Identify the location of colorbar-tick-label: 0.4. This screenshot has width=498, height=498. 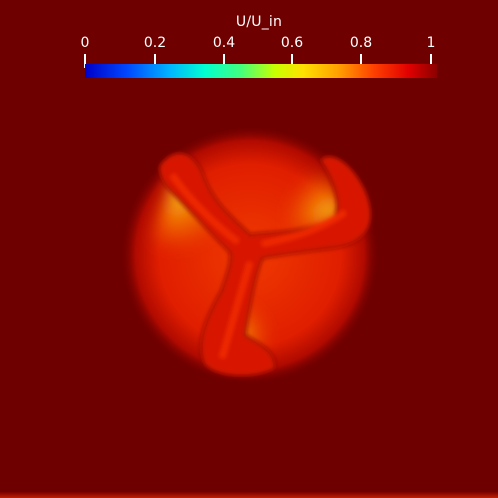
(224, 43).